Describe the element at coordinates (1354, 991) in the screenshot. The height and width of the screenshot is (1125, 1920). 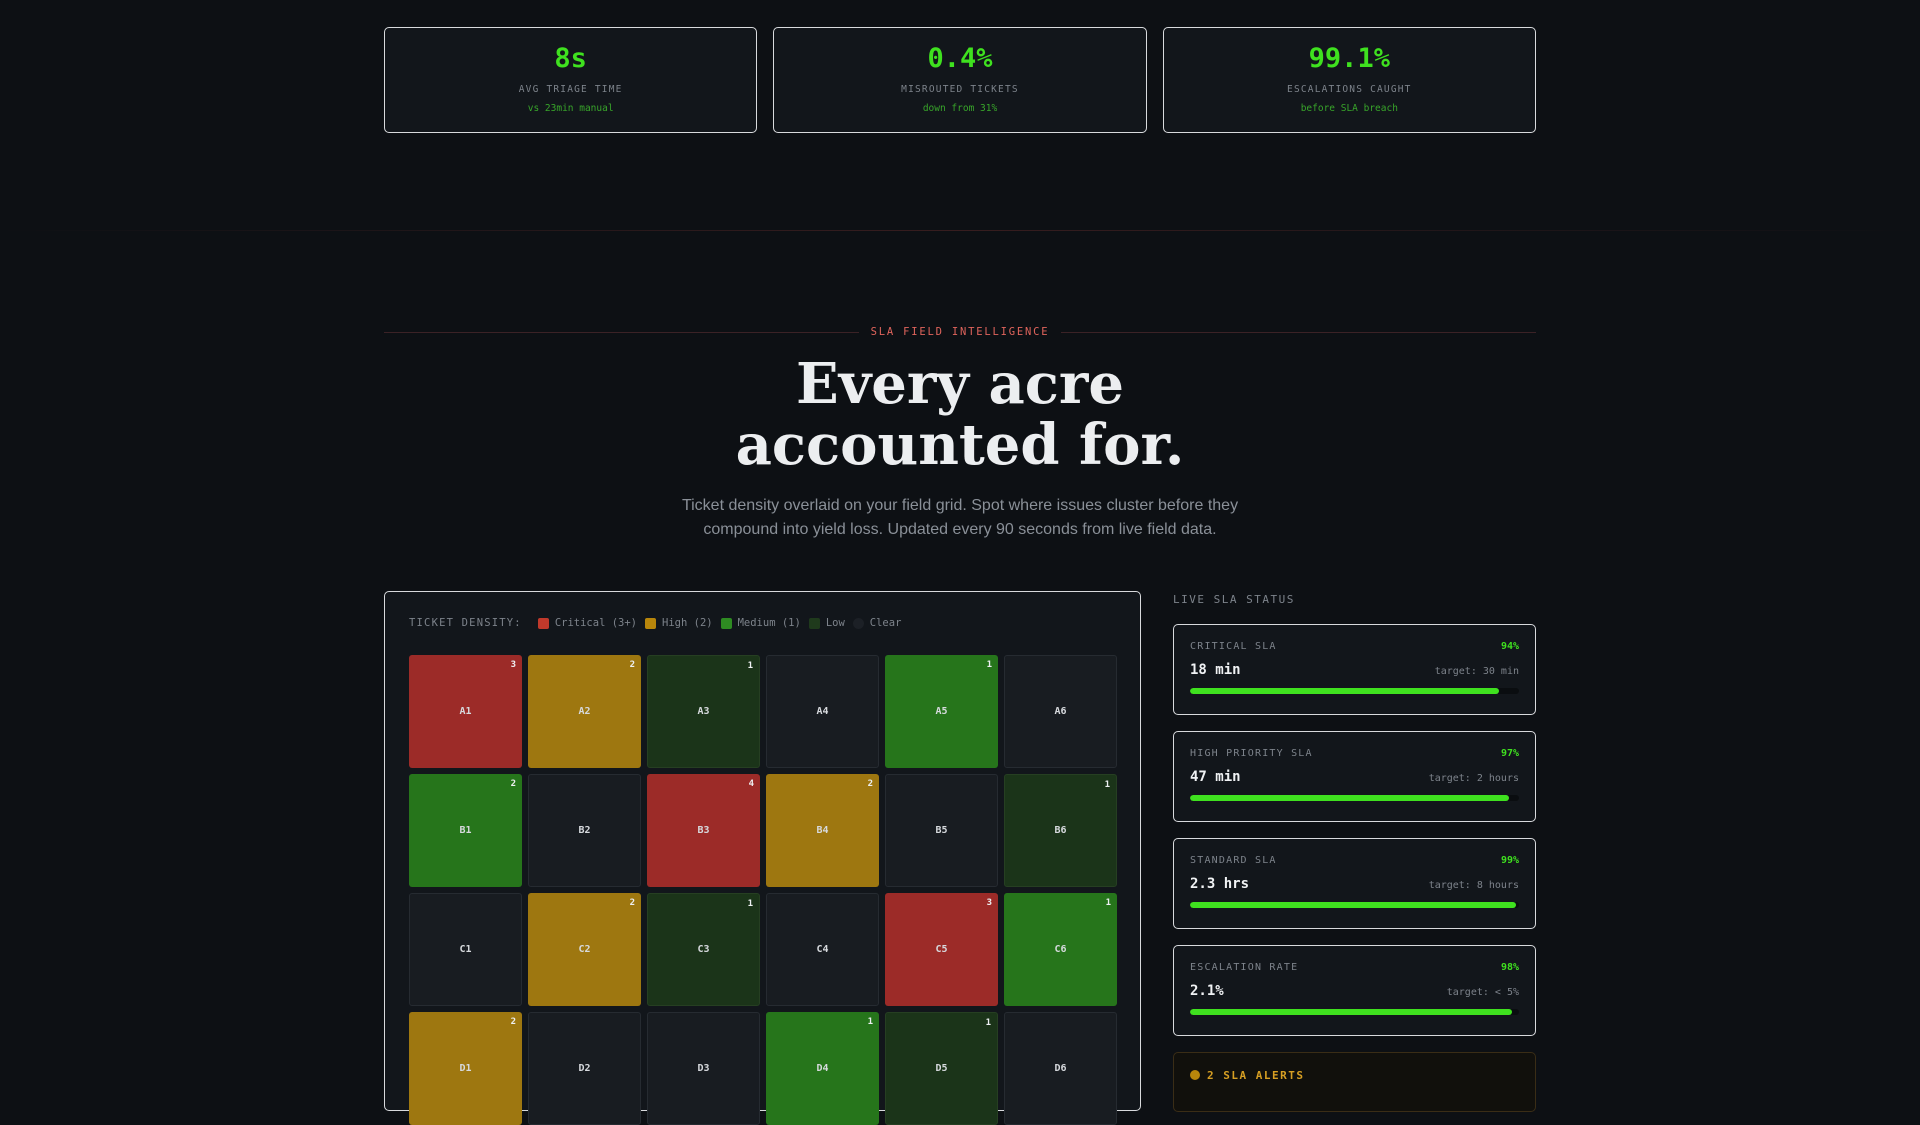
I see `sla-card-body: 2.1% target: < 5%` at that location.